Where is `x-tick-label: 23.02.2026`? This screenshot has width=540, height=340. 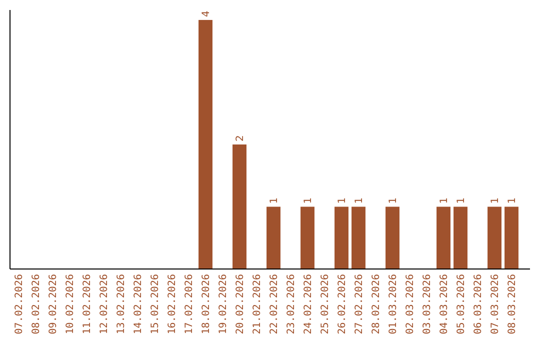
x-tick-label: 23.02.2026 is located at coordinates (291, 304).